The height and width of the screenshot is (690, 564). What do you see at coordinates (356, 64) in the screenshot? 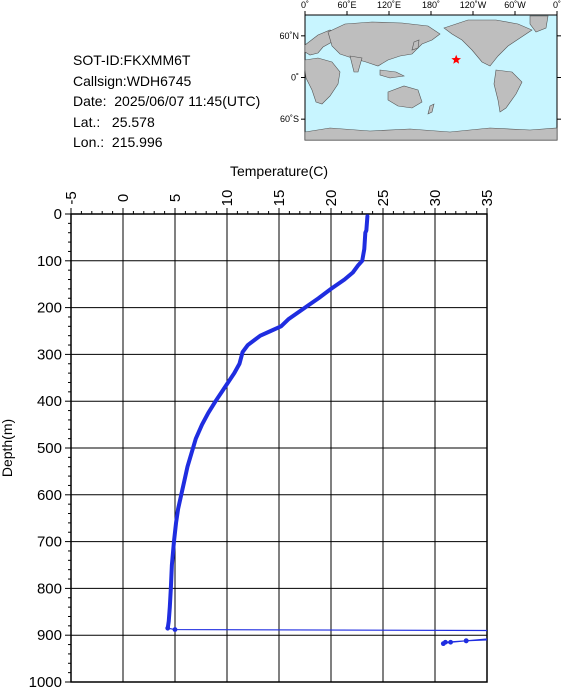
I see `landmass-india` at bounding box center [356, 64].